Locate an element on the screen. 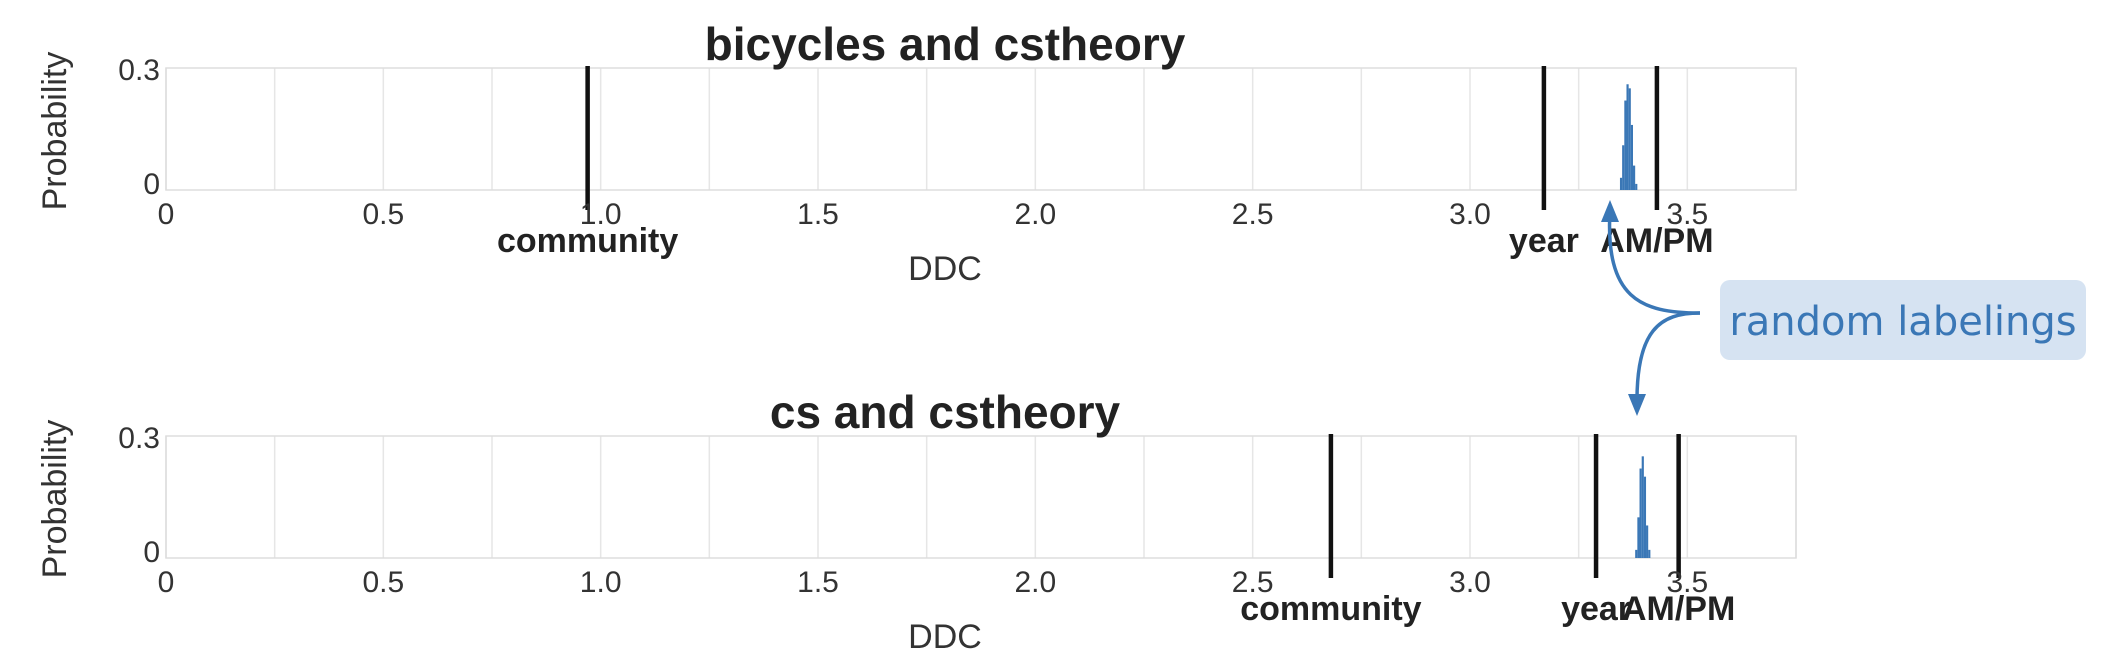  annotation-arrow-up is located at coordinates (1654, 262).